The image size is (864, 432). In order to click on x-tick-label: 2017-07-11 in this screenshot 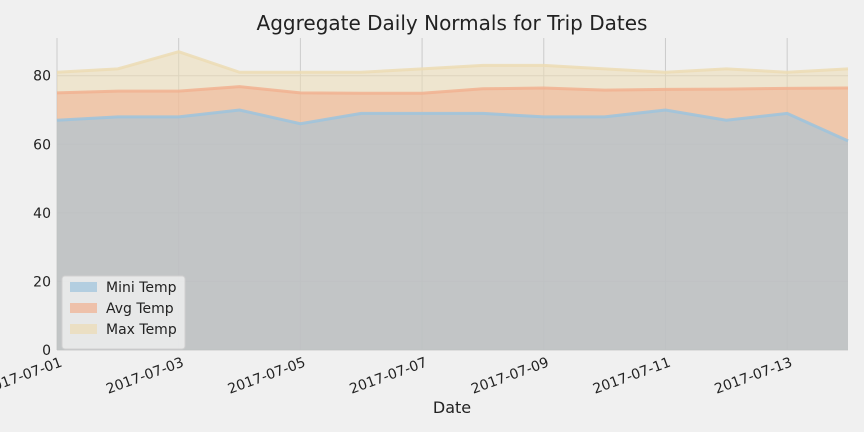, I will do `click(632, 376)`.